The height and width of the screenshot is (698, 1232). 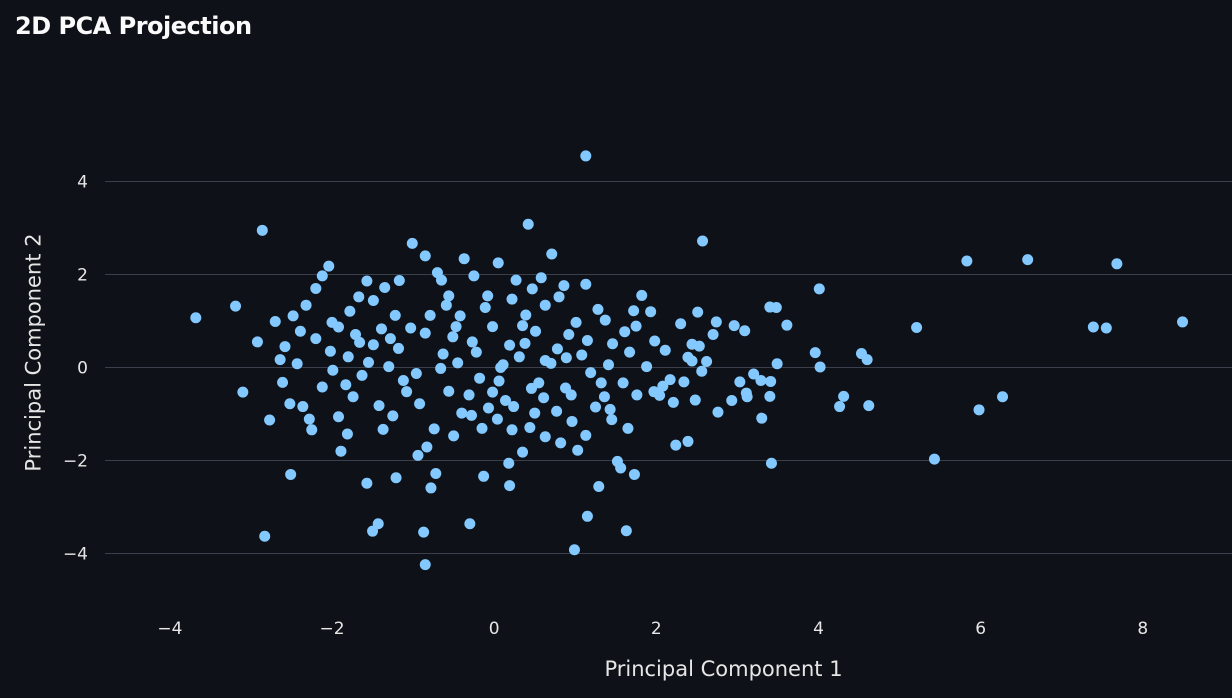 I want to click on x-tick-label: 0, so click(x=494, y=629).